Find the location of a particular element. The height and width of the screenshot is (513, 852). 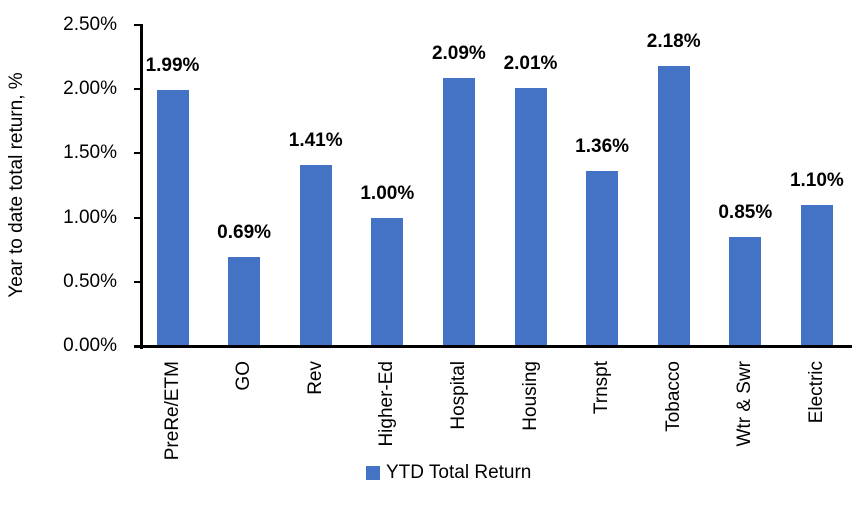

bar-value-label: 1.36% is located at coordinates (602, 147).